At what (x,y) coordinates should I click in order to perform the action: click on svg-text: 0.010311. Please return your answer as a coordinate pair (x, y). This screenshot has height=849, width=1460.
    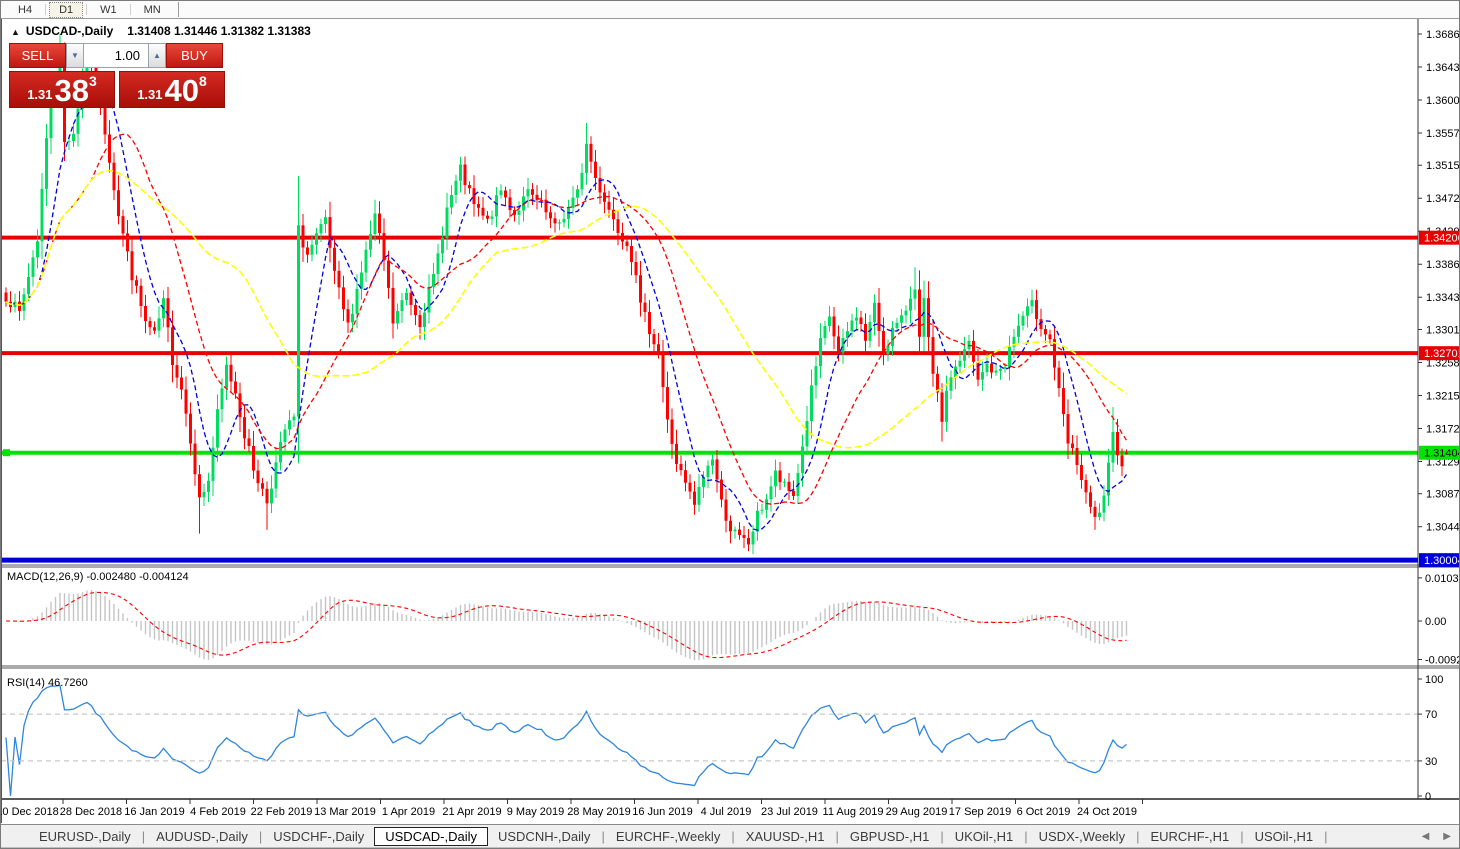
    Looking at the image, I should click on (1442, 579).